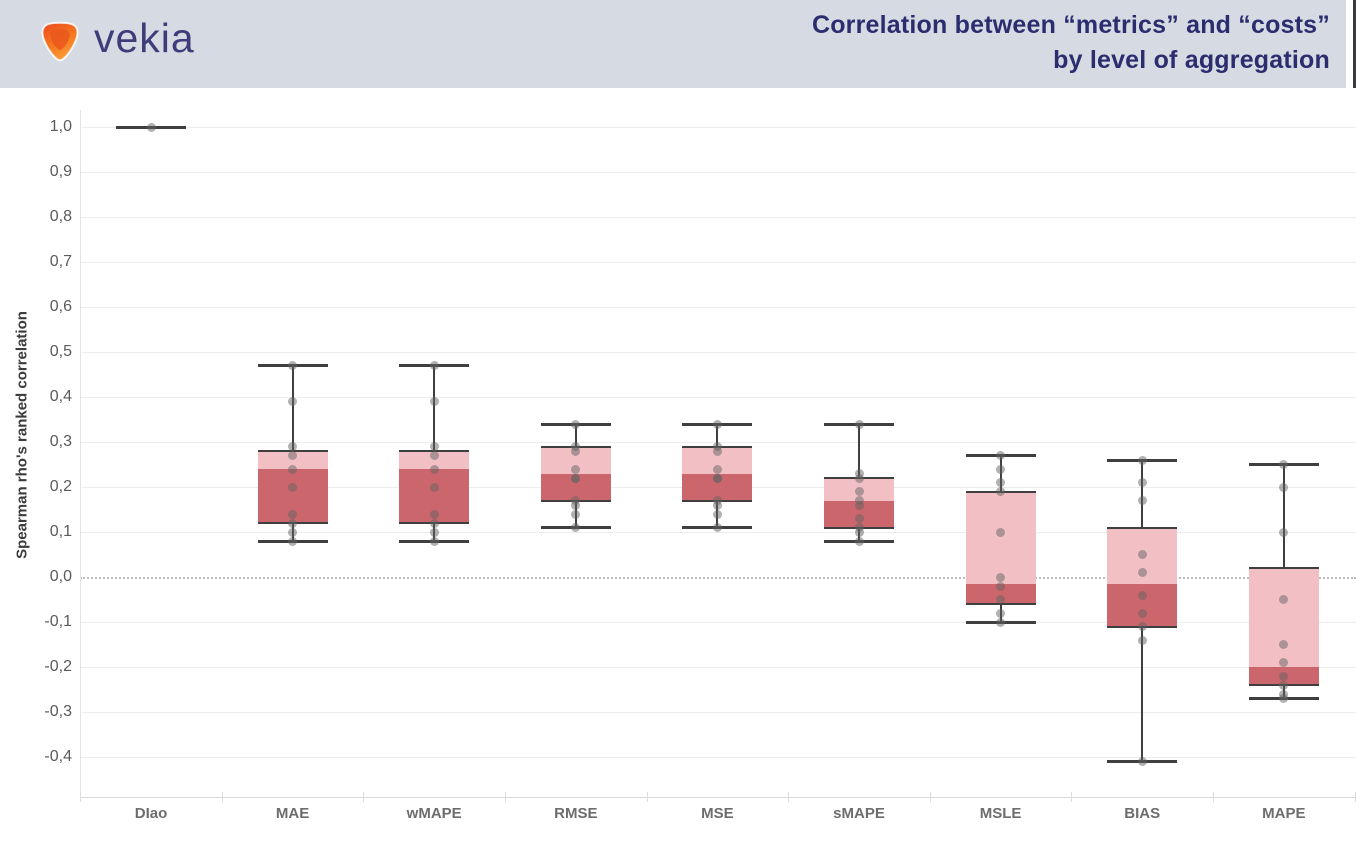  What do you see at coordinates (1000, 813) in the screenshot?
I see `x-axis-label: MSLE` at bounding box center [1000, 813].